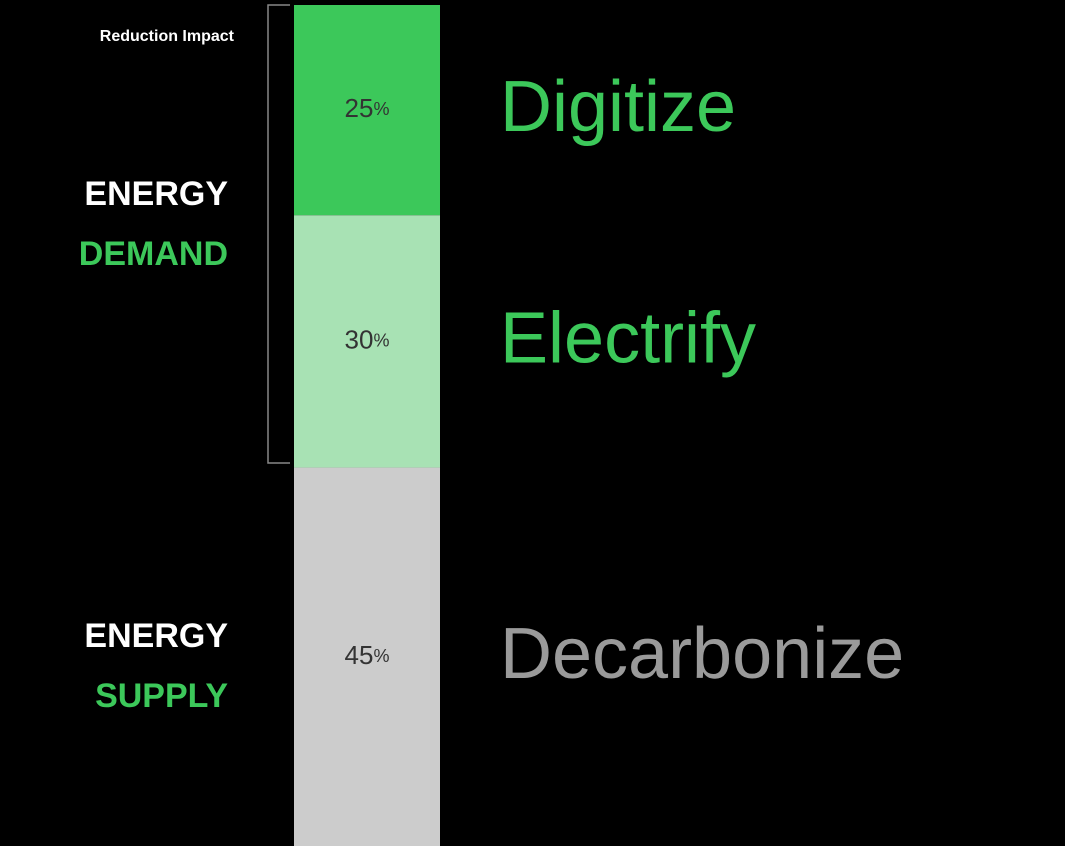 Image resolution: width=1065 pixels, height=846 pixels. What do you see at coordinates (153, 254) in the screenshot?
I see `group-label: DEMAND` at bounding box center [153, 254].